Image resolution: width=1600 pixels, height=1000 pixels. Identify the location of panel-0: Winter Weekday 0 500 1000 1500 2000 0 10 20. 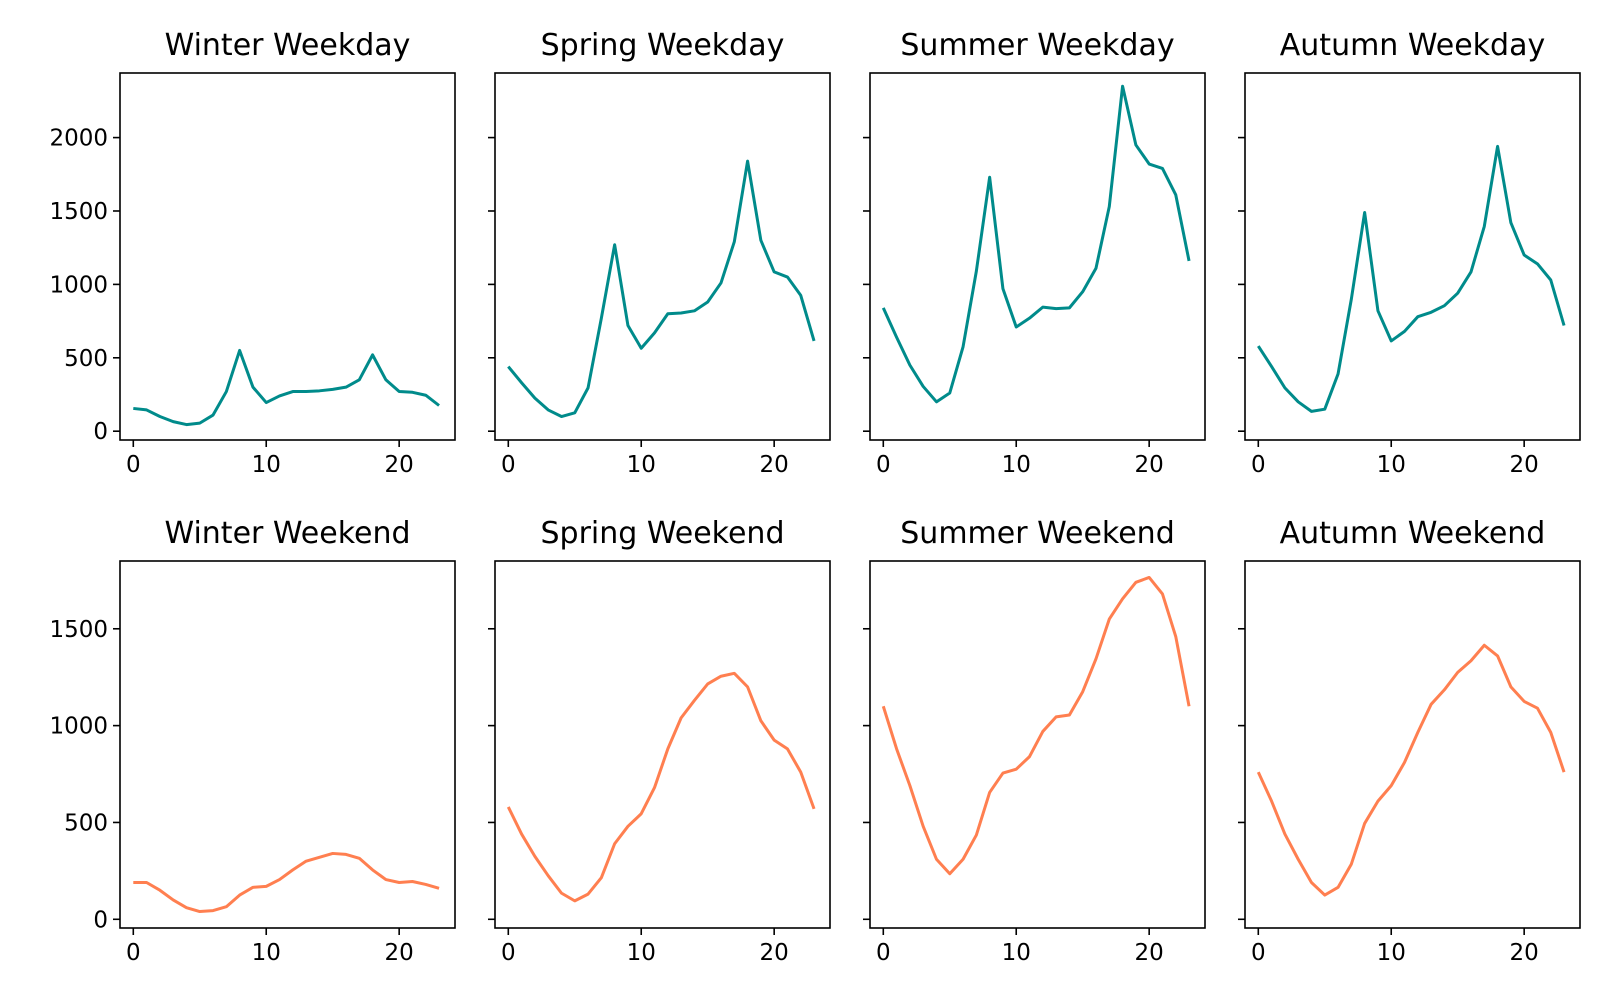
(252, 253).